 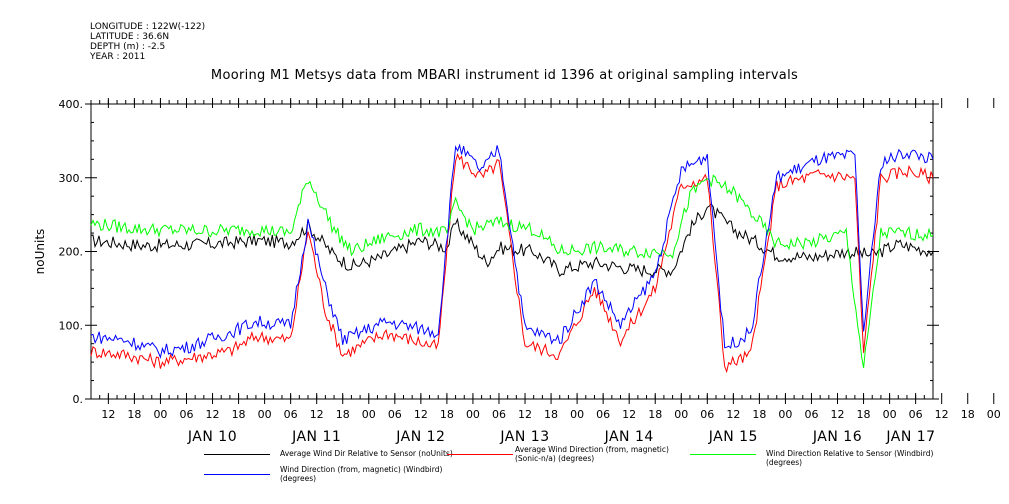 I want to click on latitude-label: LATITUDE : 36.6N, so click(x=130, y=37).